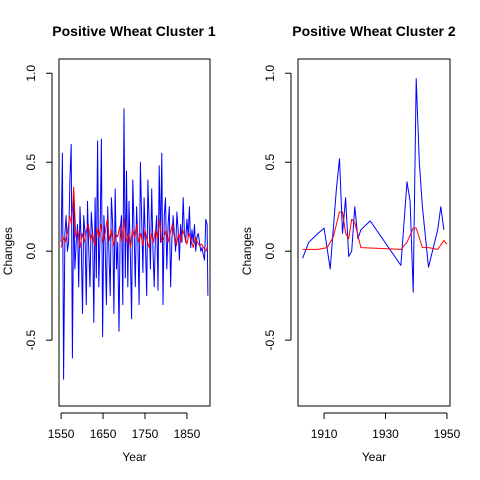  I want to click on panel-1-x-tick-label: 1850, so click(187, 434).